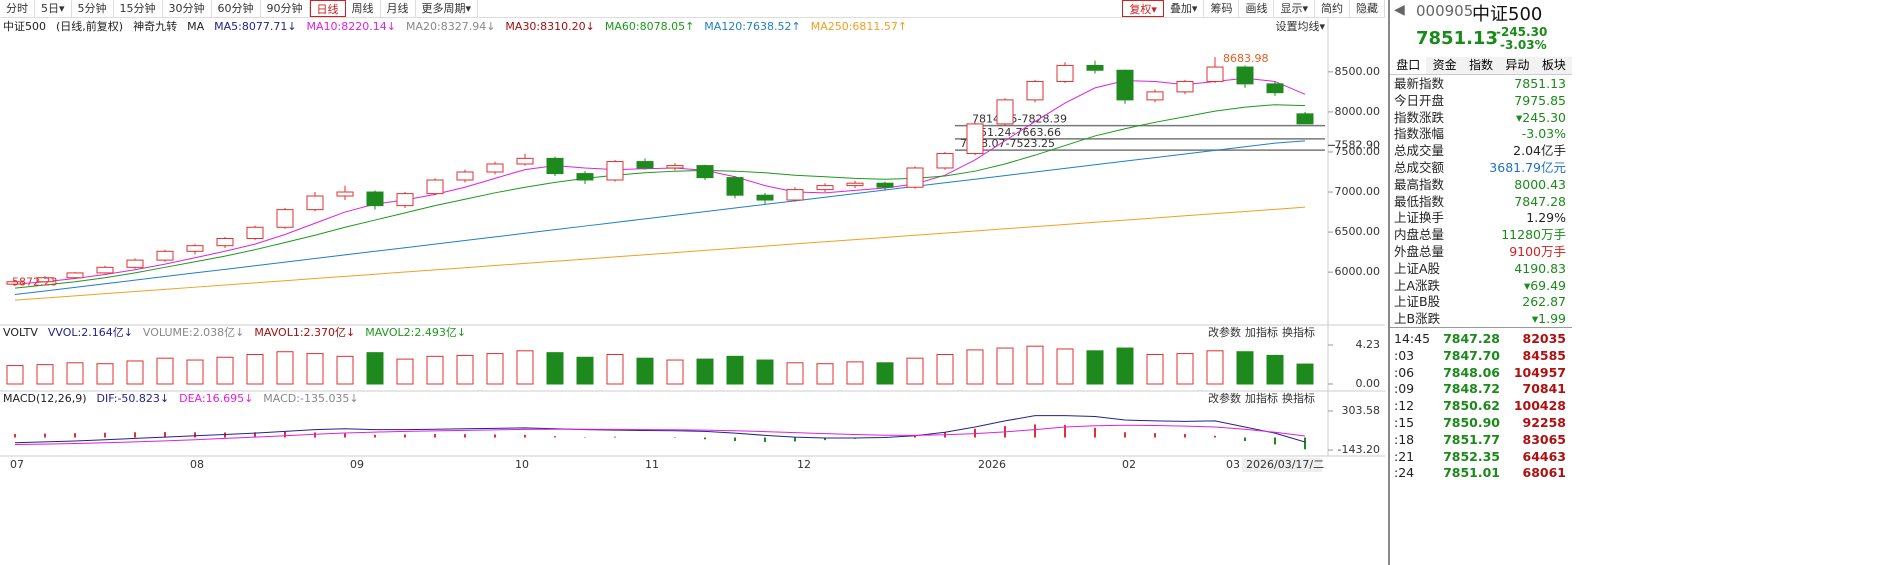 The width and height of the screenshot is (1880, 565). I want to click on tick-row: :18 7851.77 83065, so click(1480, 440).